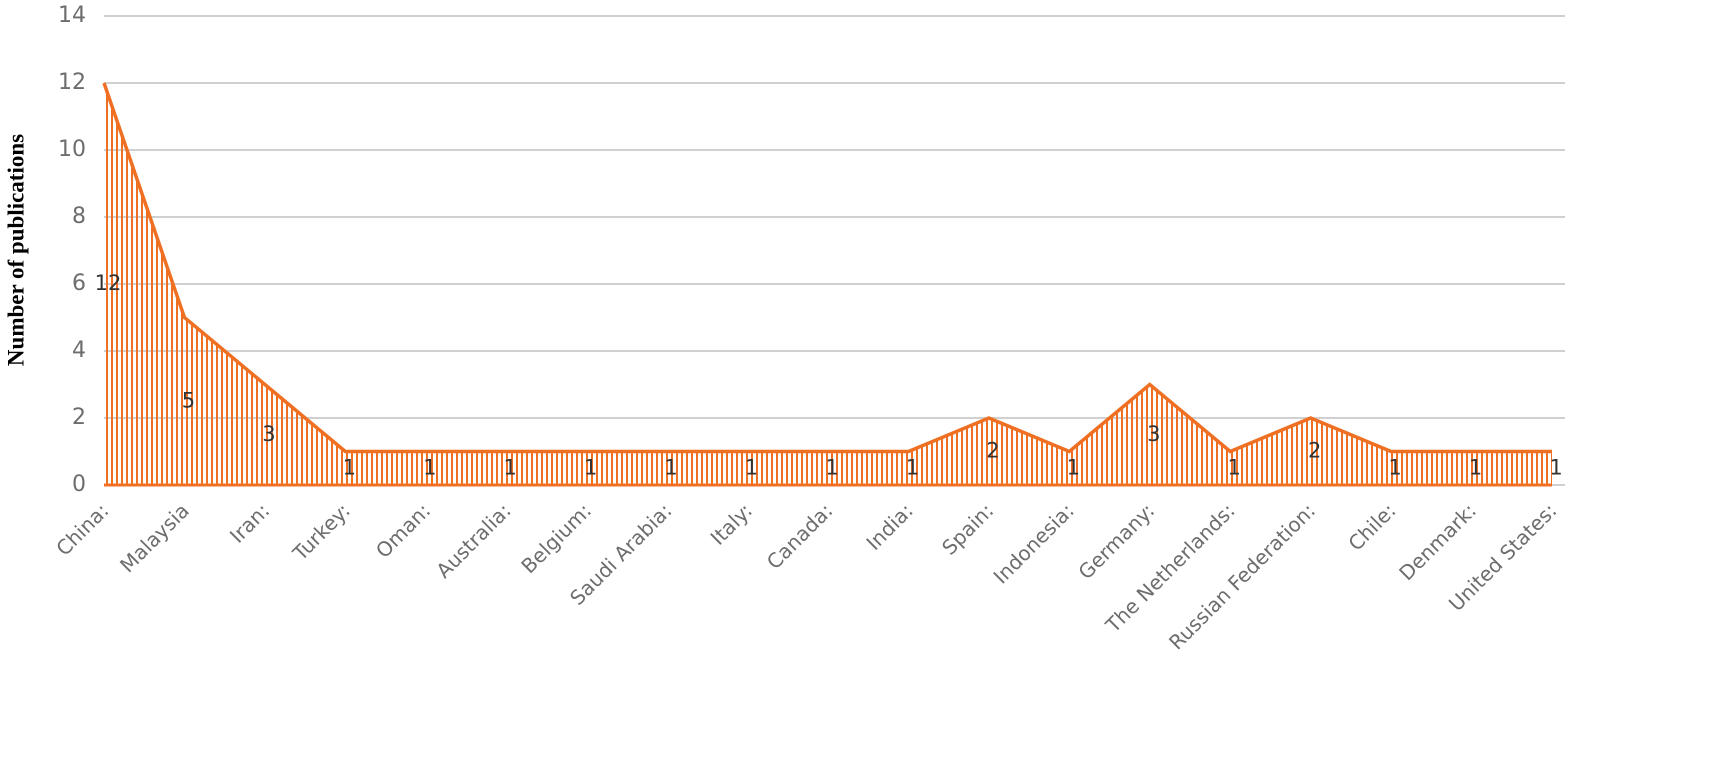 Image resolution: width=1713 pixels, height=770 pixels. I want to click on x-tick-label: Italy:, so click(731, 523).